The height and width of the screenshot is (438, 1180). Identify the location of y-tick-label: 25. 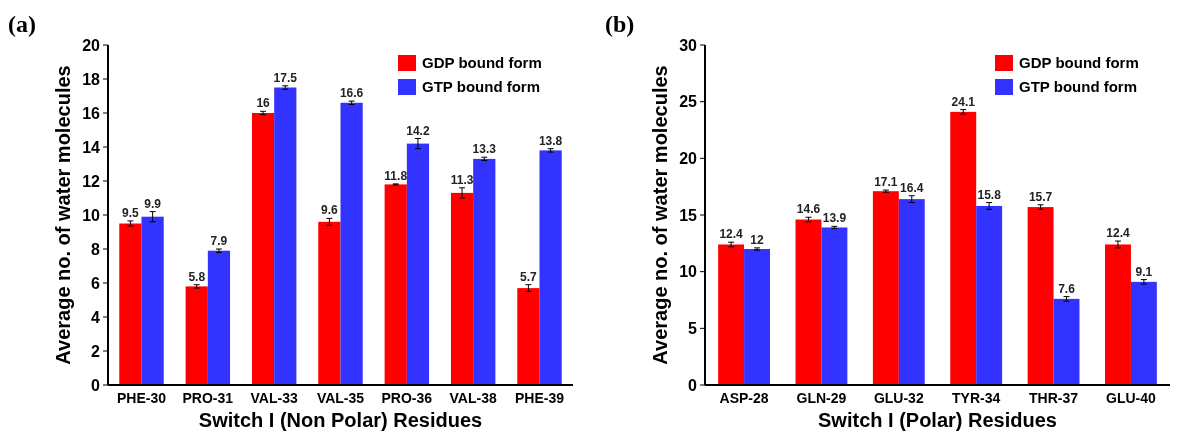
(688, 102).